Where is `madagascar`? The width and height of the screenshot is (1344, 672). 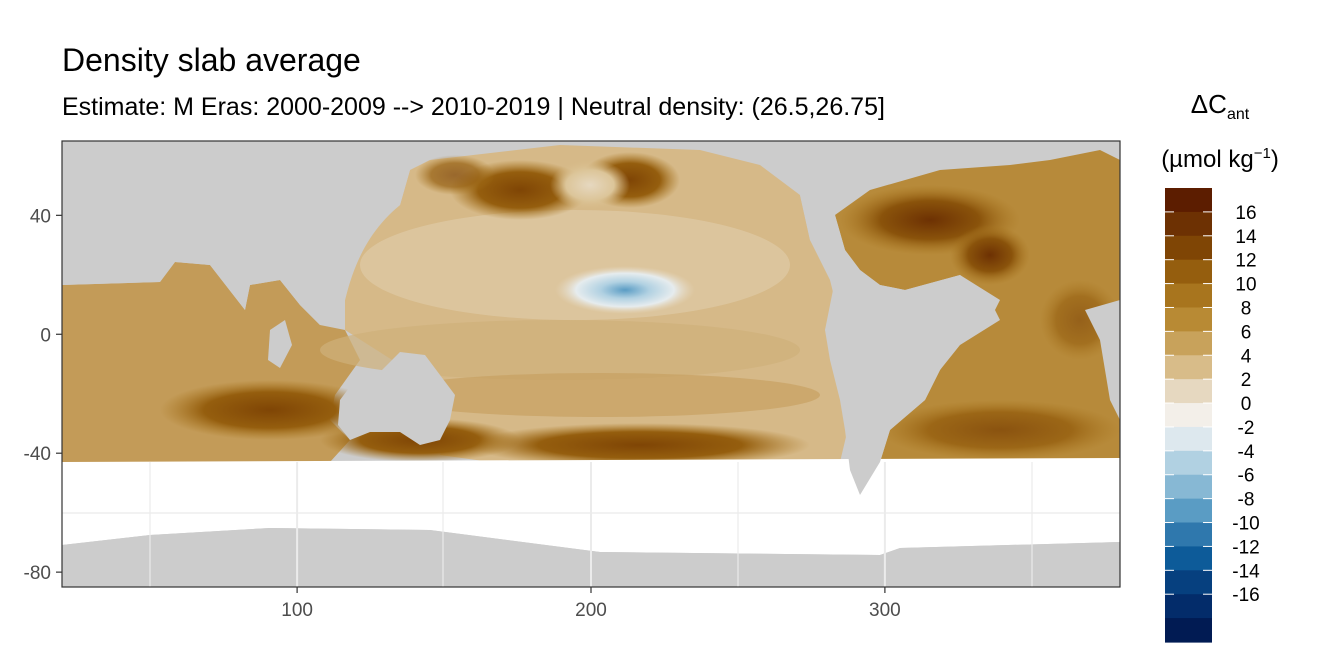 madagascar is located at coordinates (280, 344).